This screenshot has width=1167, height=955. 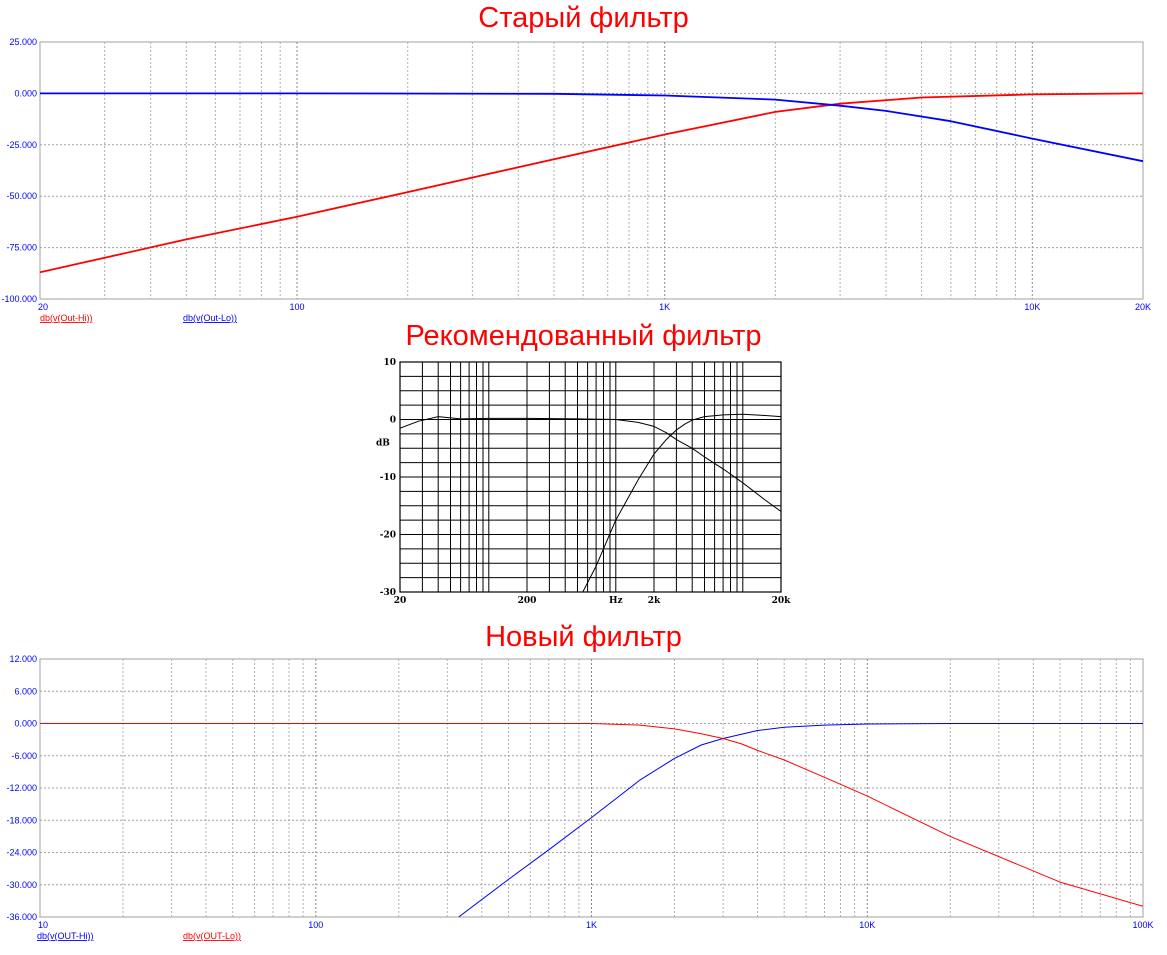 What do you see at coordinates (21, 248) in the screenshot?
I see `y-tick-label: -75.000` at bounding box center [21, 248].